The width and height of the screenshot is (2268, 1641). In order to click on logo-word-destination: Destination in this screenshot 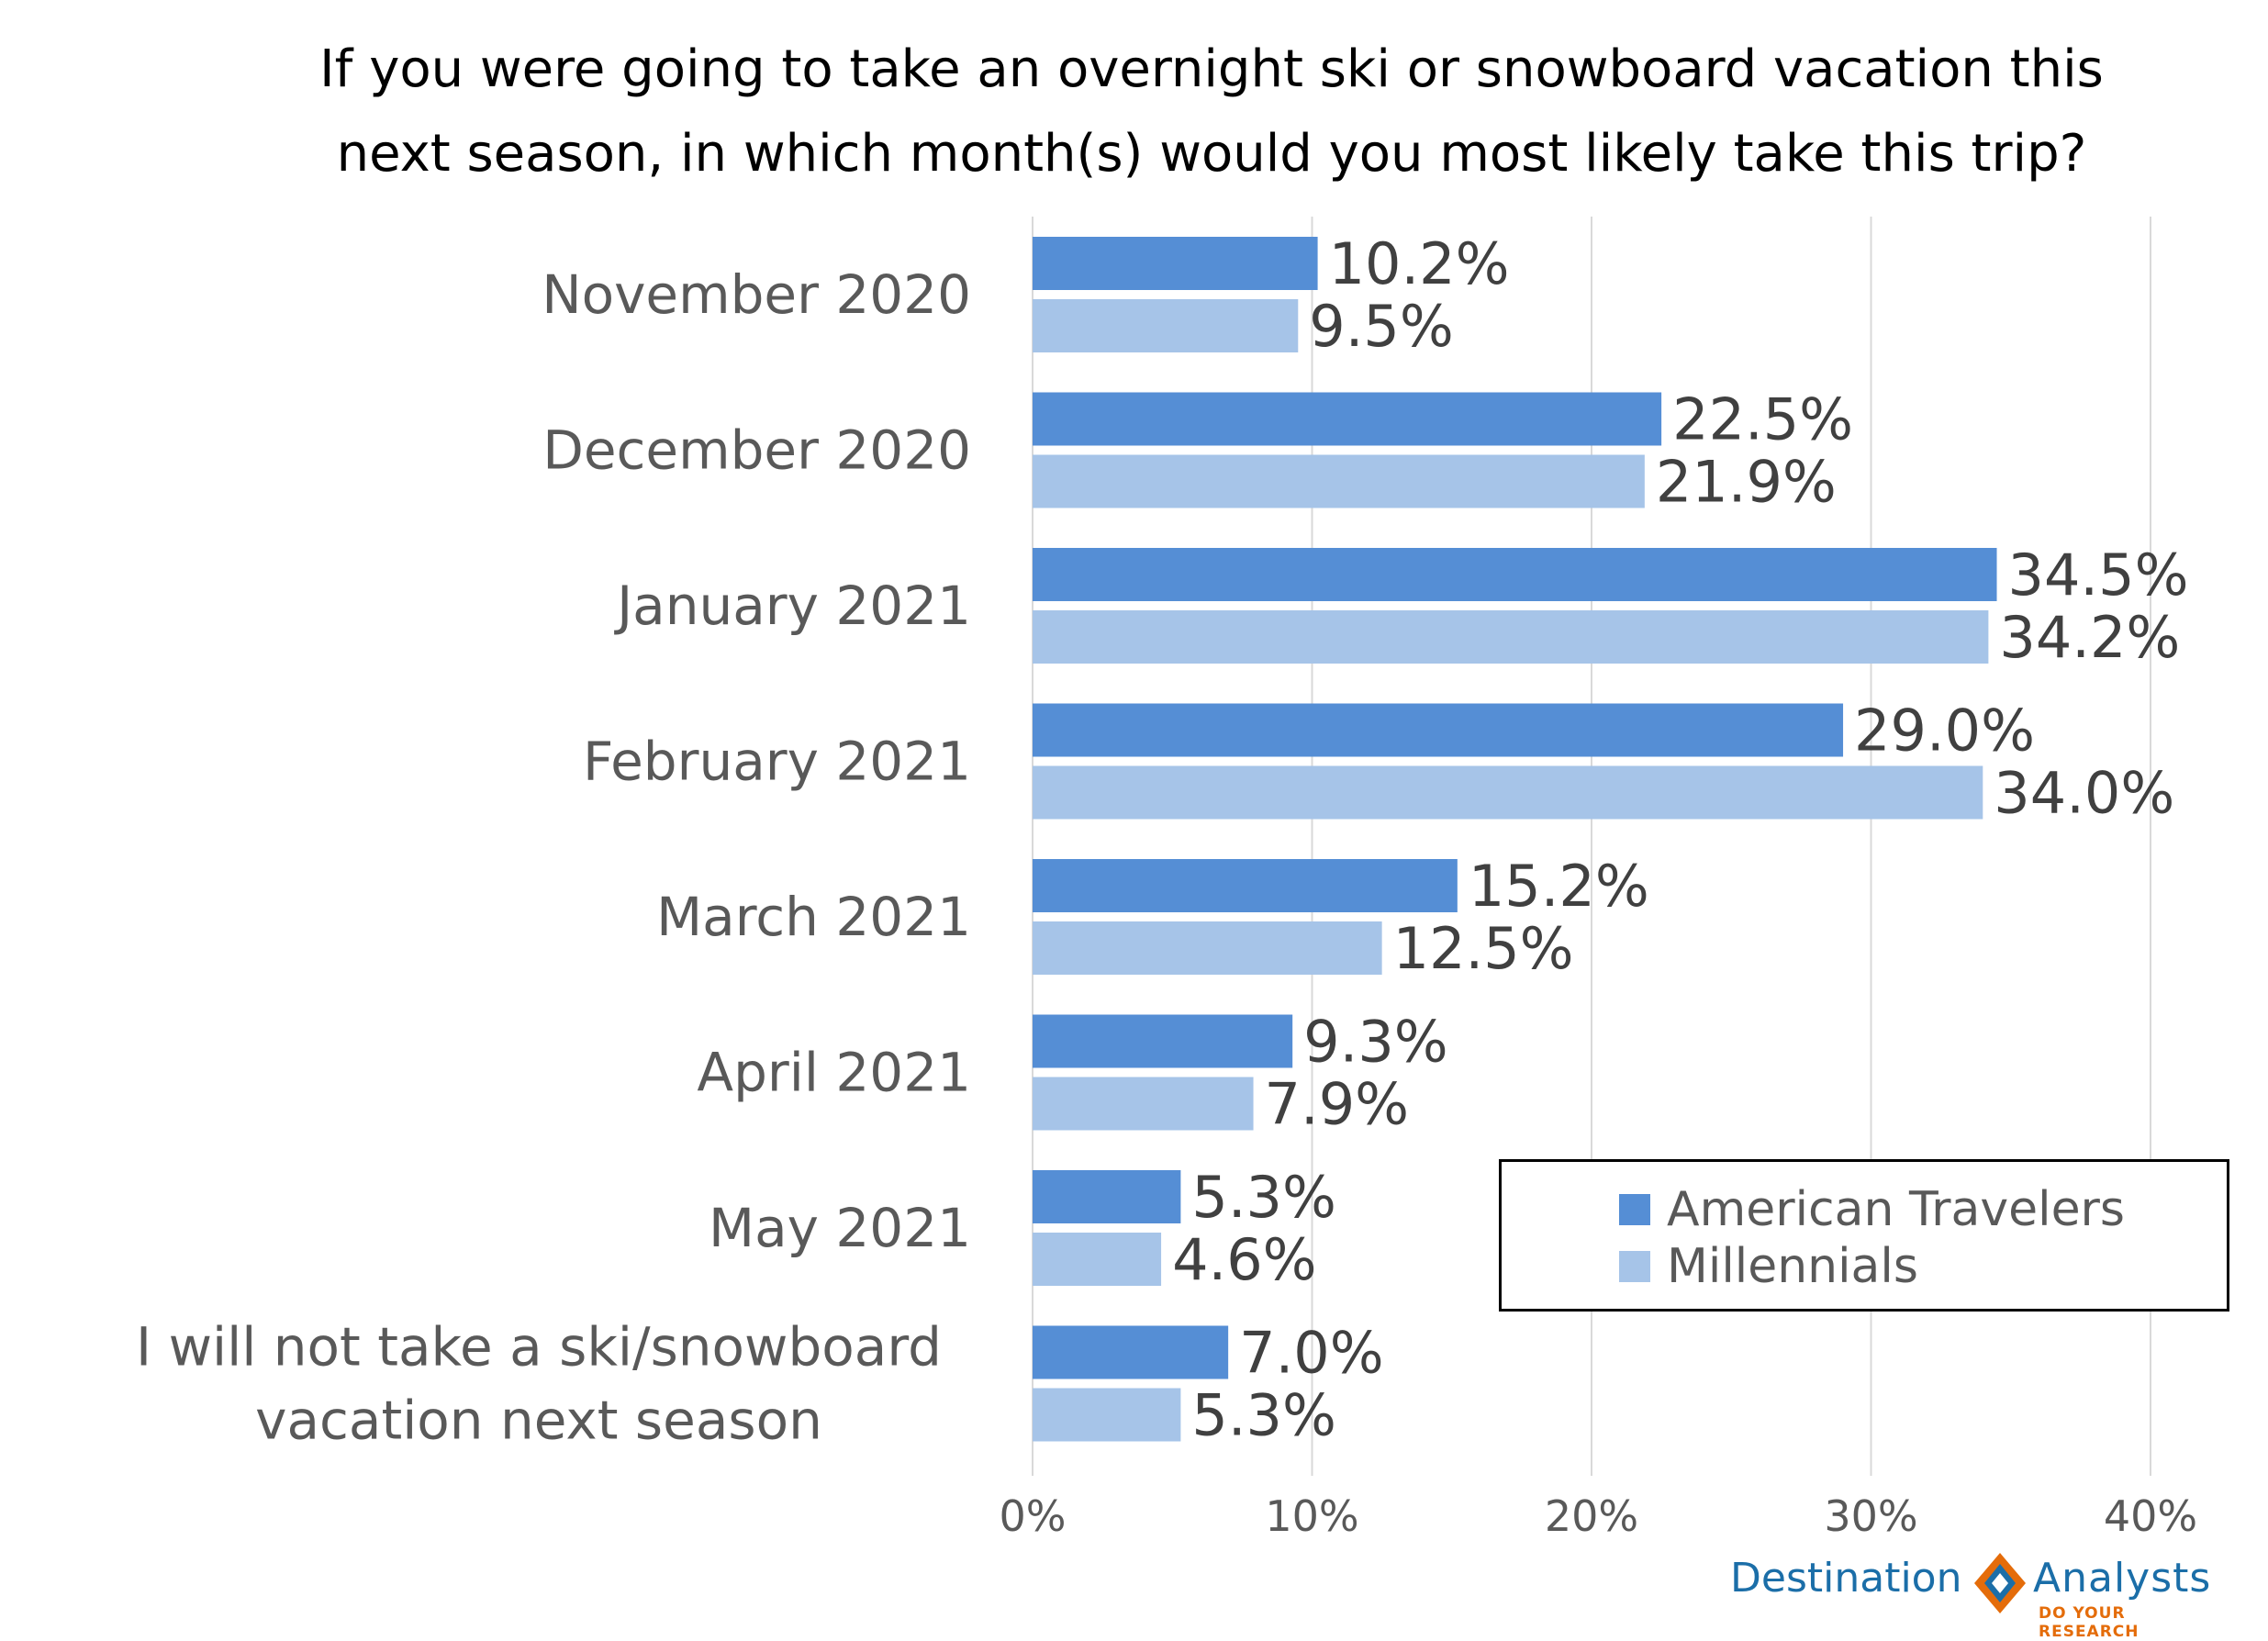, I will do `click(1846, 1578)`.